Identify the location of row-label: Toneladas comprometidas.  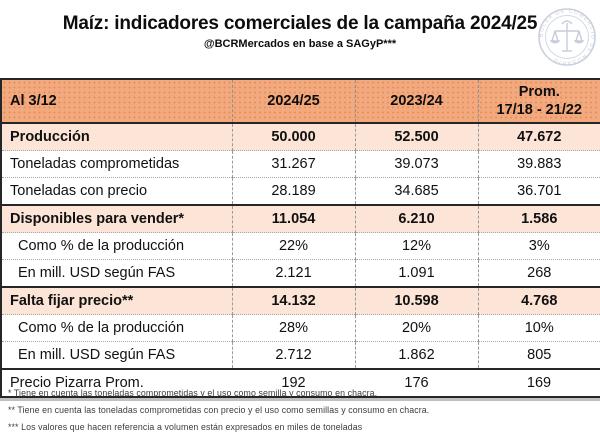
(116, 164).